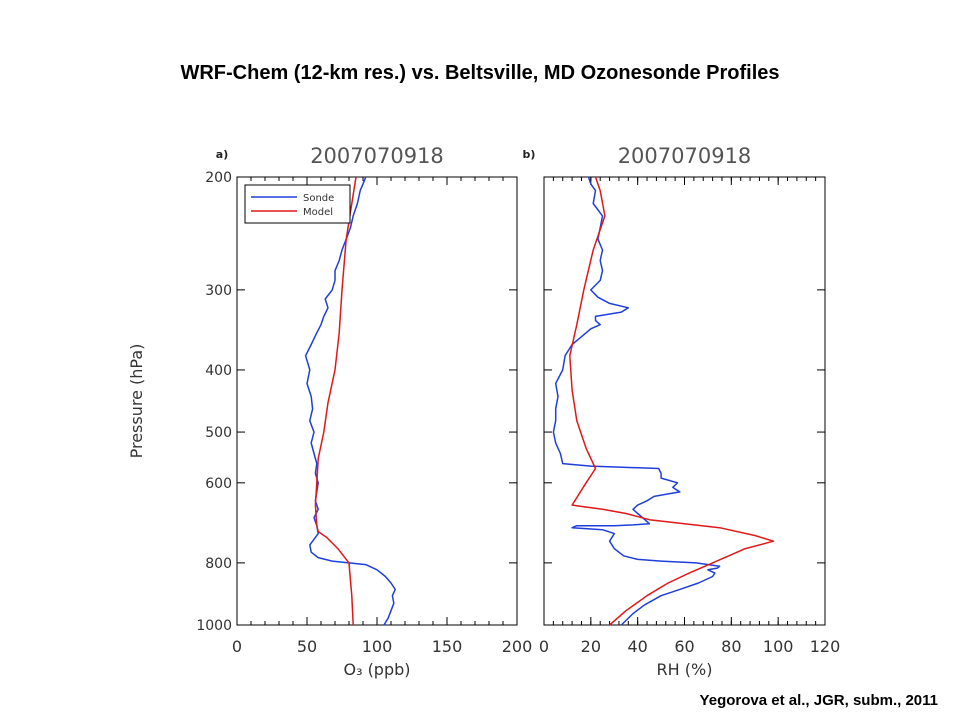 The image size is (960, 720). Describe the element at coordinates (685, 156) in the screenshot. I see `panel-b-title: 2007070918` at that location.